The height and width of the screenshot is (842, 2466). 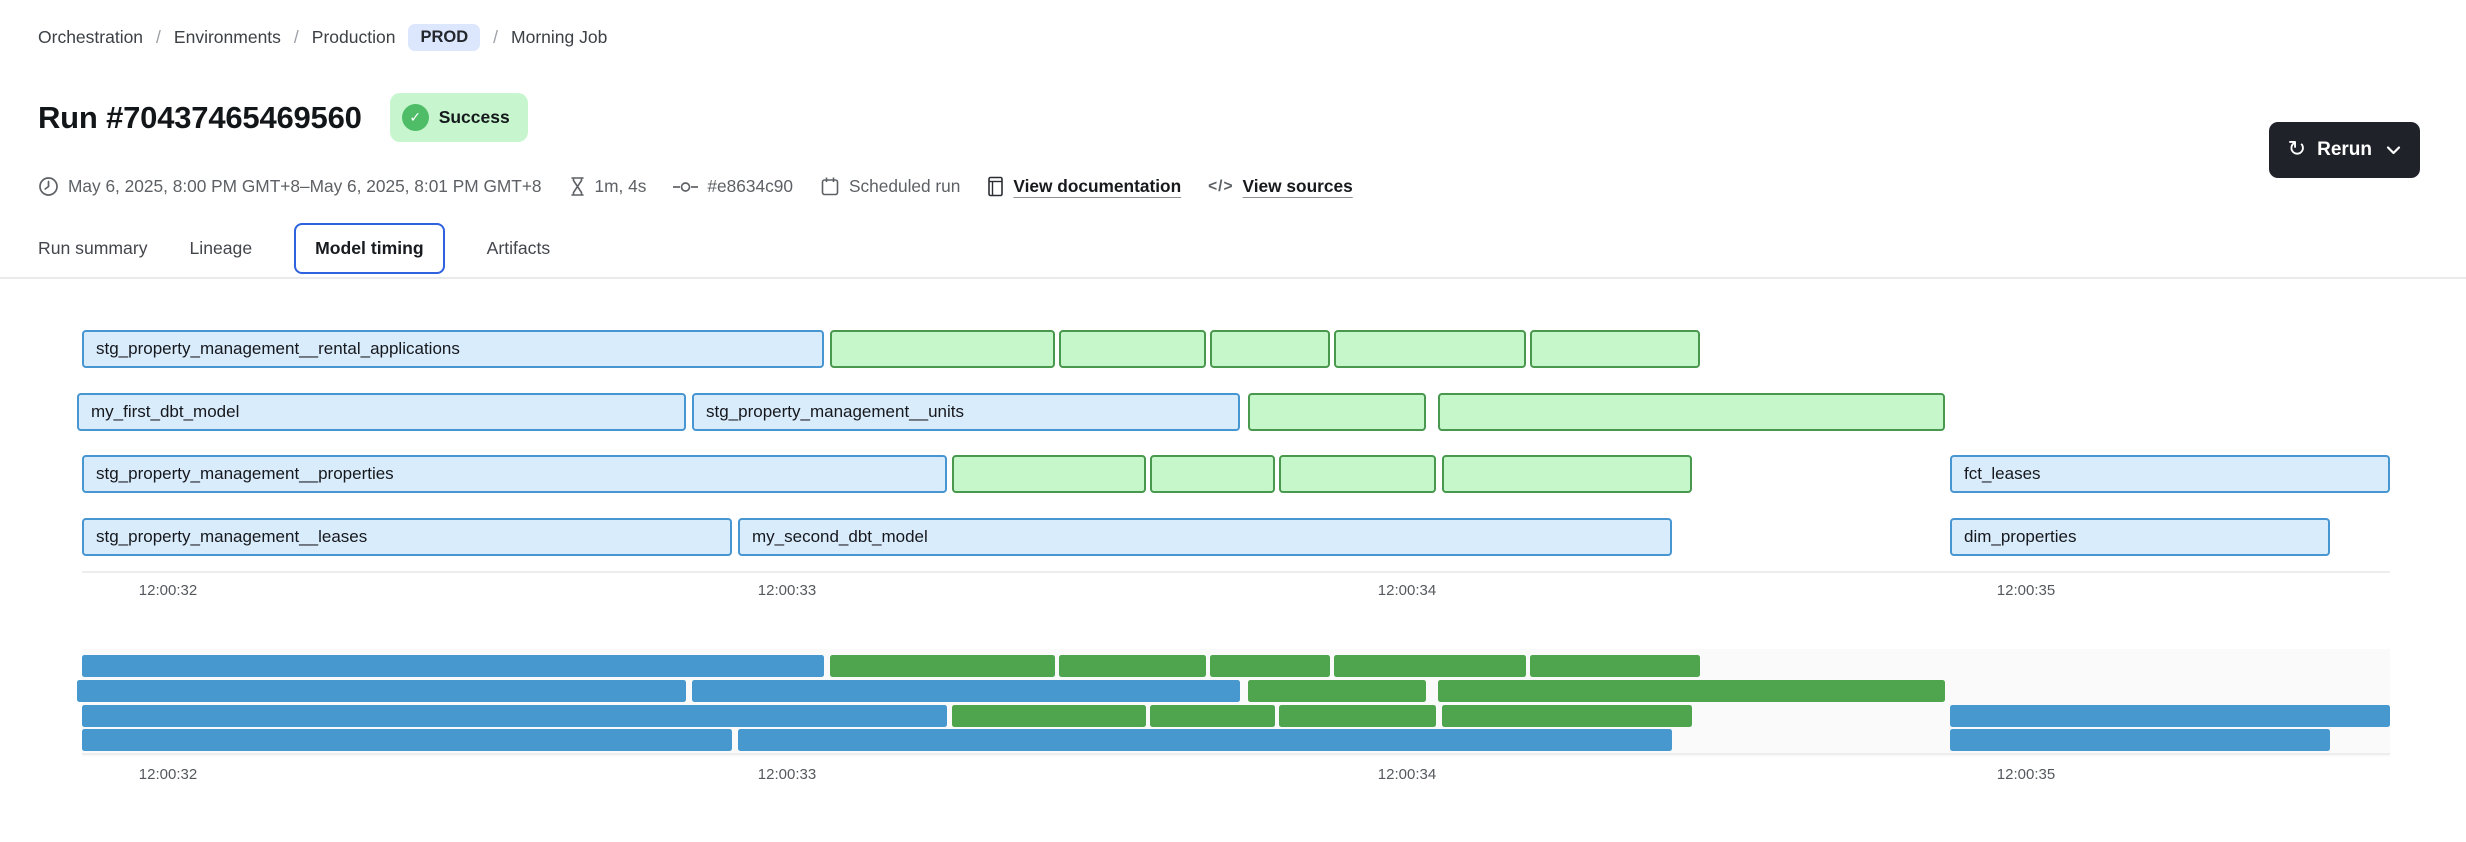 I want to click on gantt-axis-tick-label: 12:00:32, so click(x=168, y=590).